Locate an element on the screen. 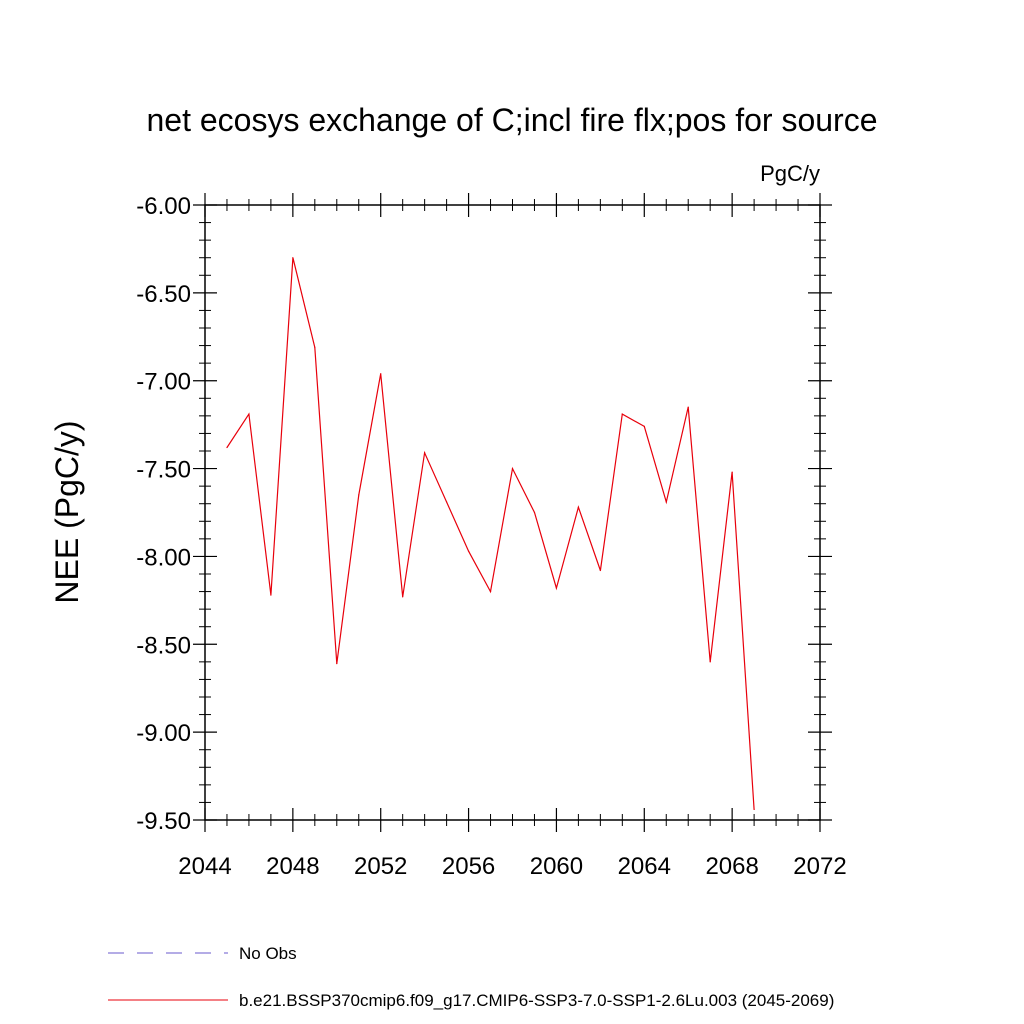  y-tick-label: -8.50 is located at coordinates (163, 645).